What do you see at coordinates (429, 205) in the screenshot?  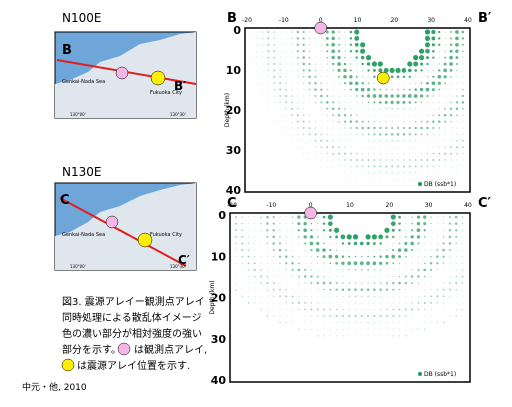 I see `x-tick-label: 30` at bounding box center [429, 205].